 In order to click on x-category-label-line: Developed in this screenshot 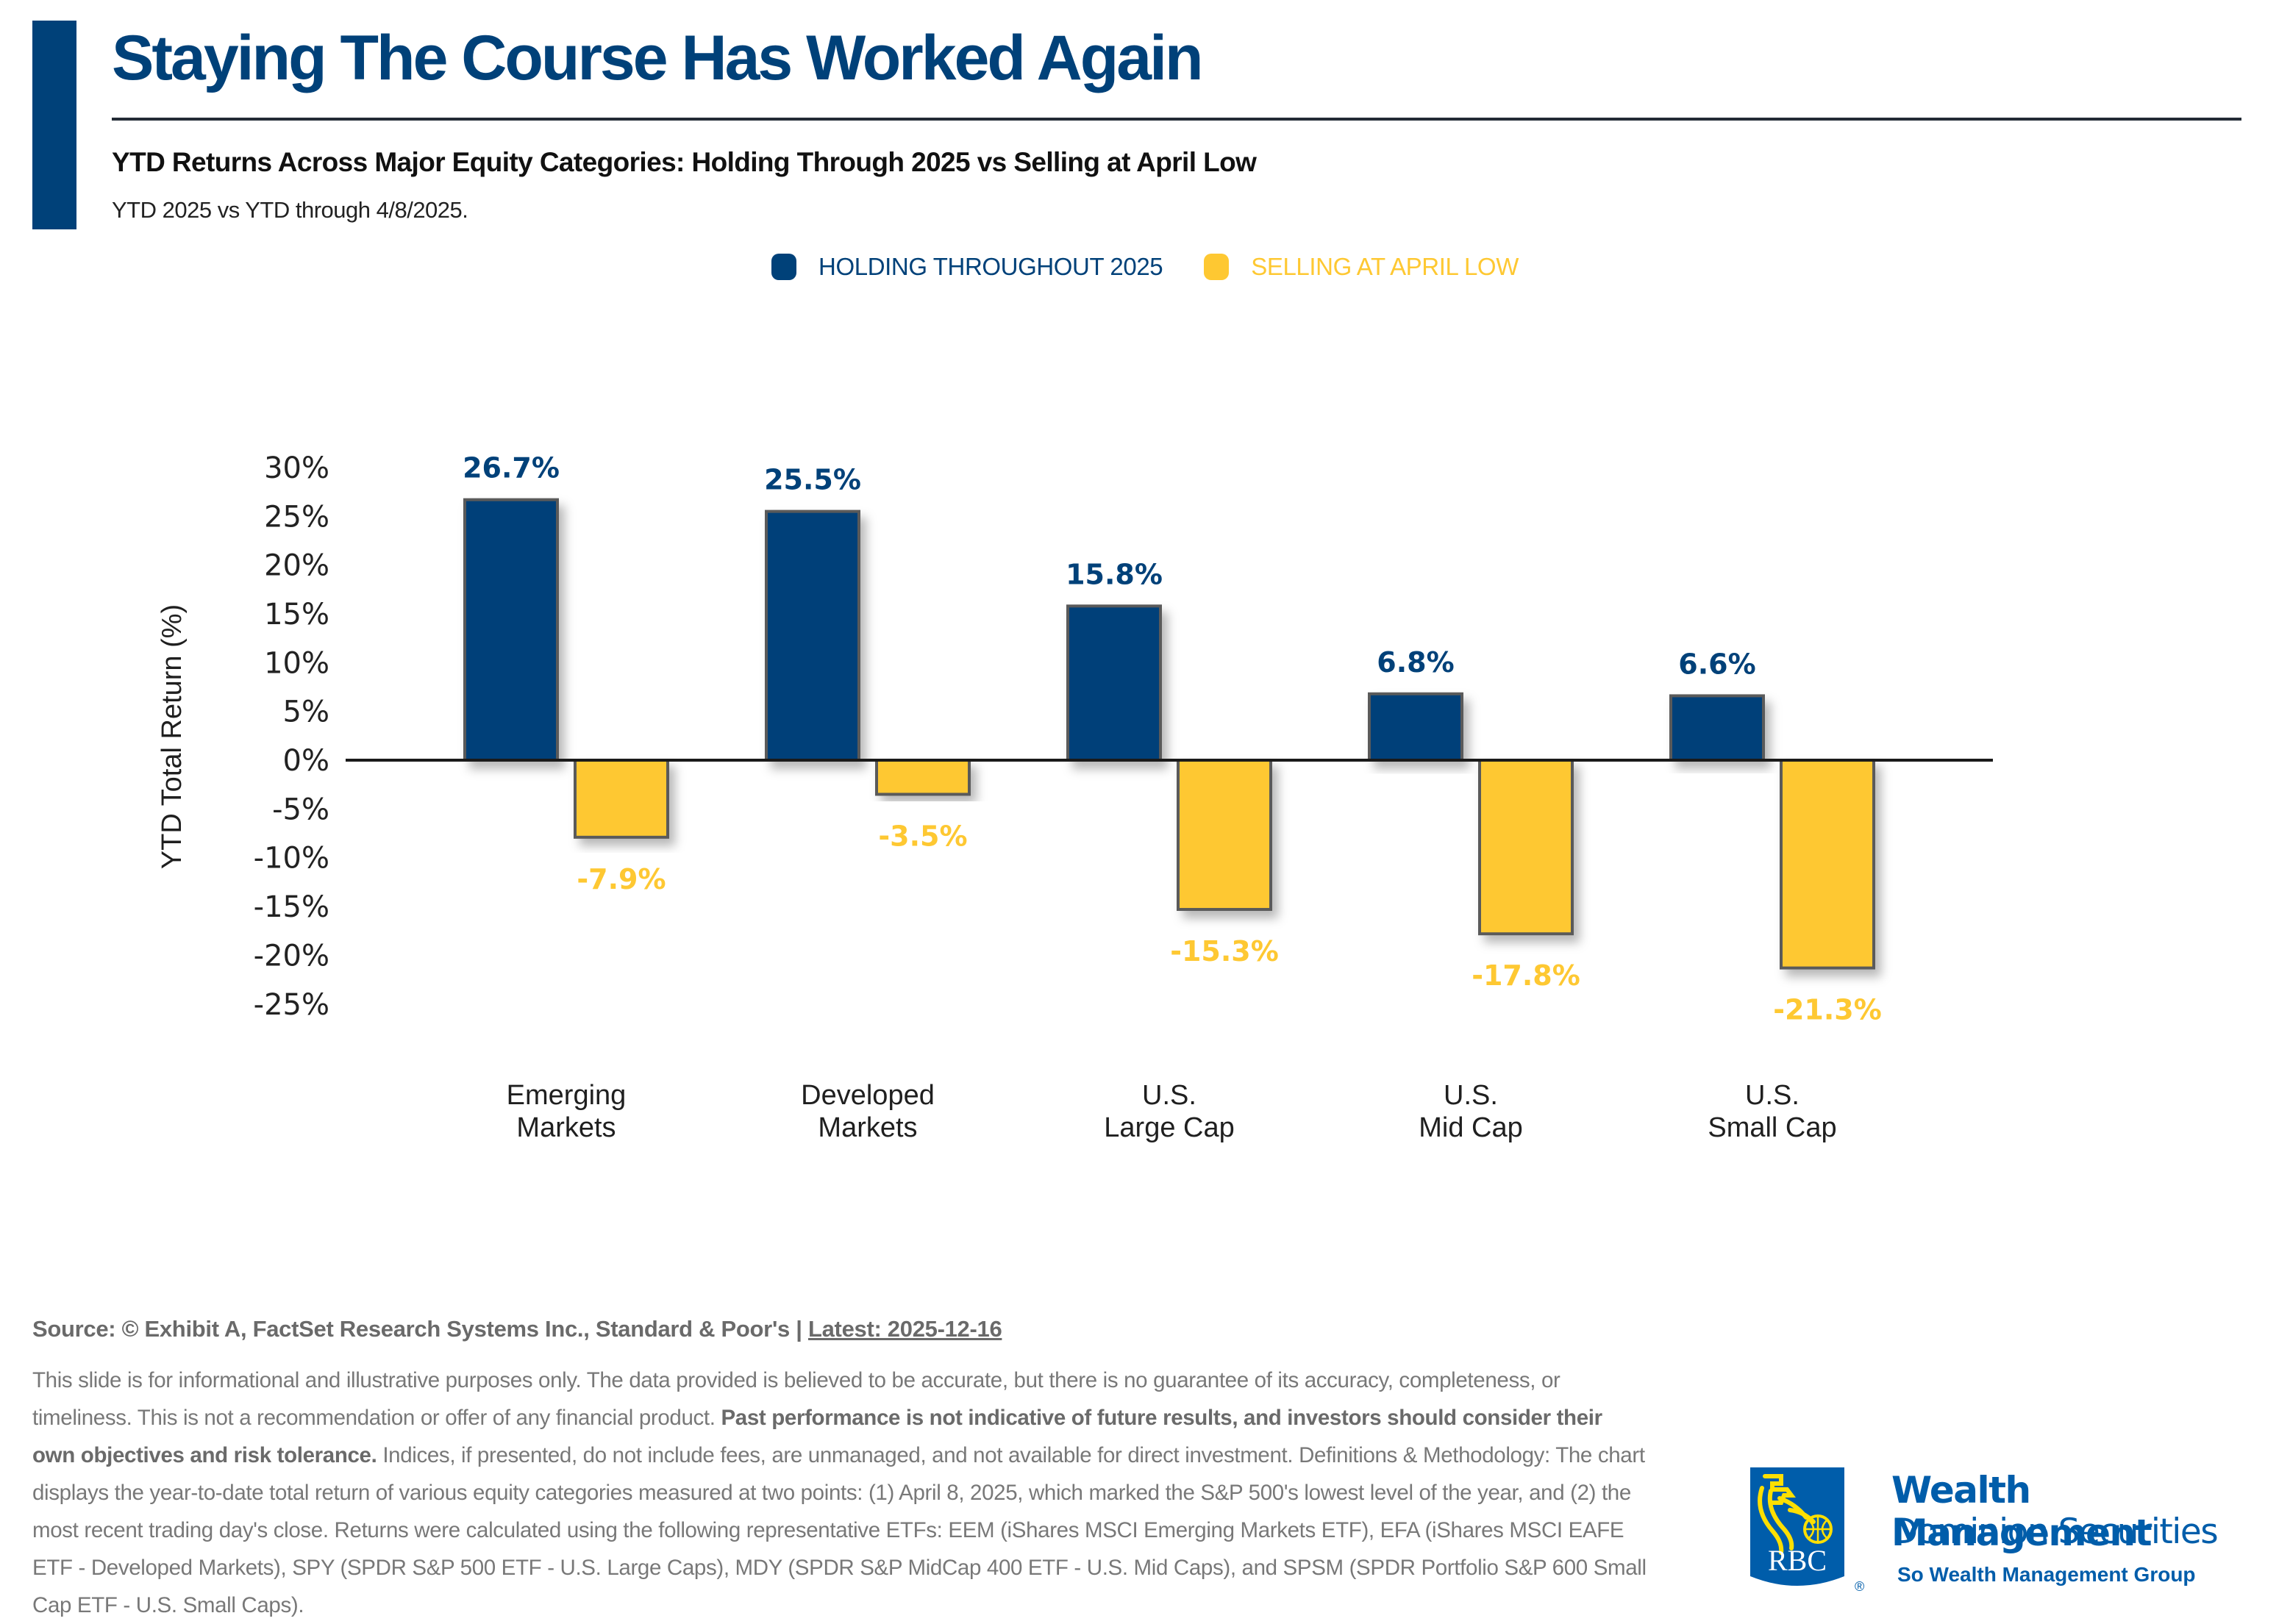, I will do `click(868, 1095)`.